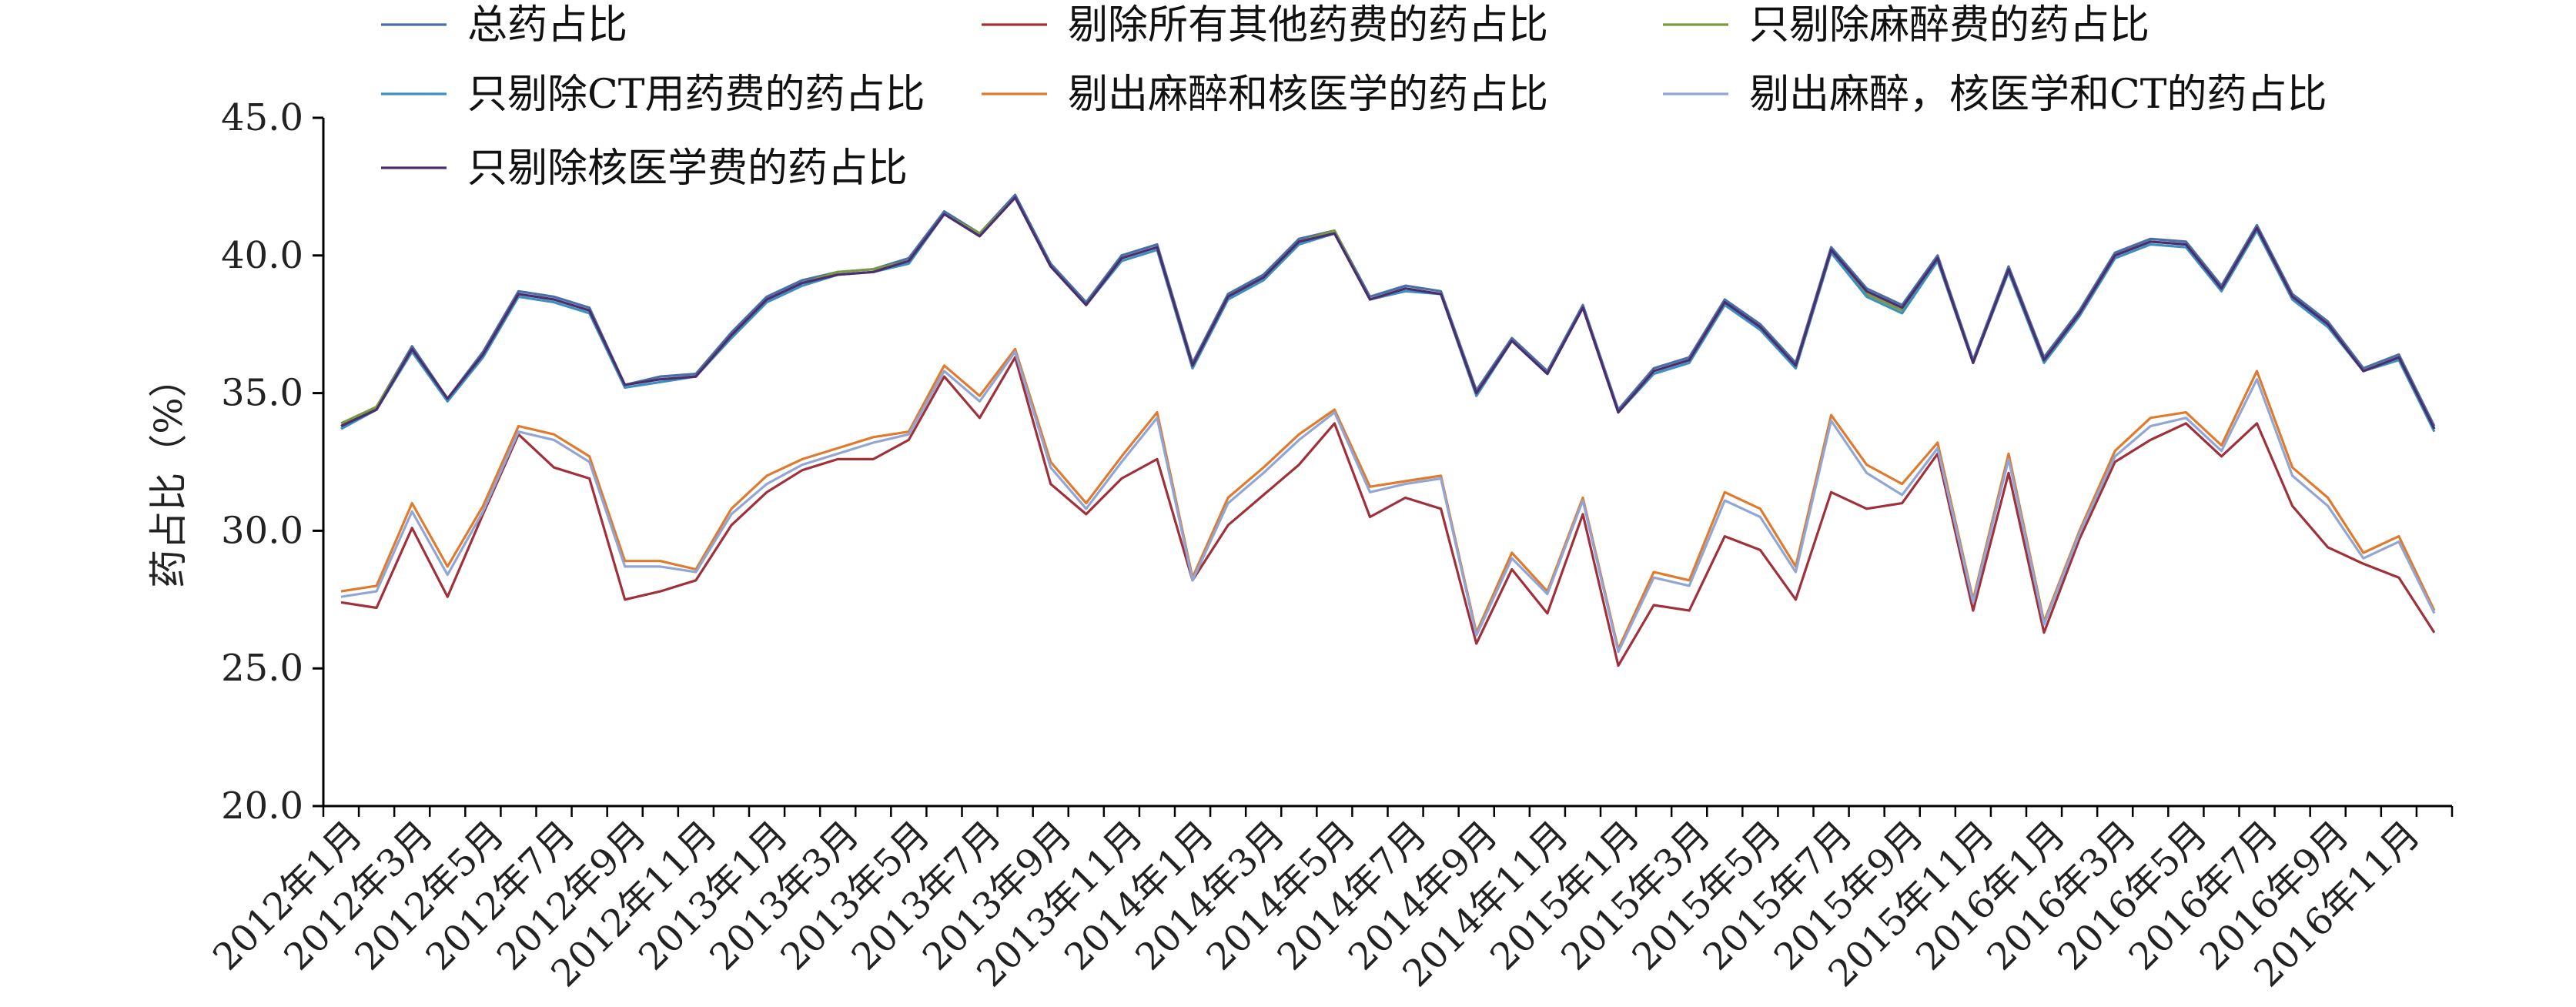 This screenshot has width=2576, height=1007. What do you see at coordinates (262, 117) in the screenshot?
I see `y-tick-label: 45.0` at bounding box center [262, 117].